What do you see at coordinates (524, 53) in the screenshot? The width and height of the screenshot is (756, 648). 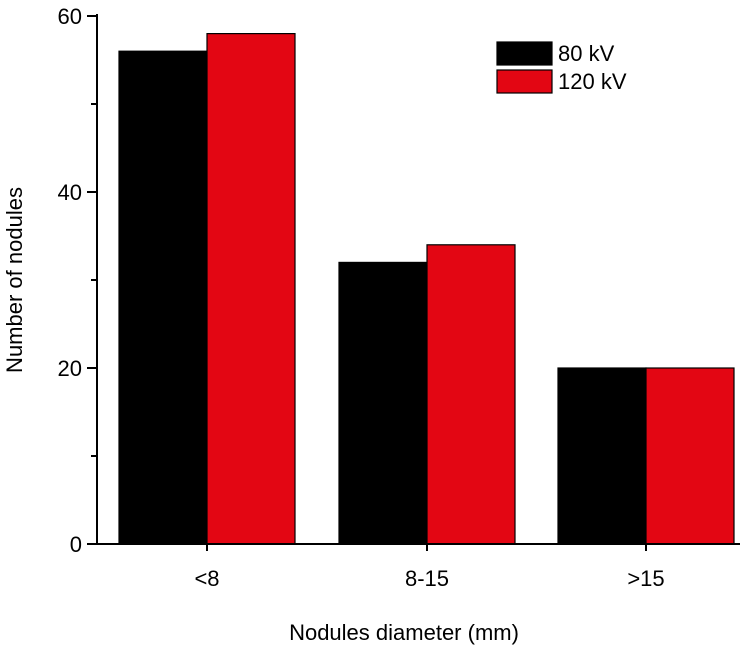 I see `legend-swatch-80kv` at bounding box center [524, 53].